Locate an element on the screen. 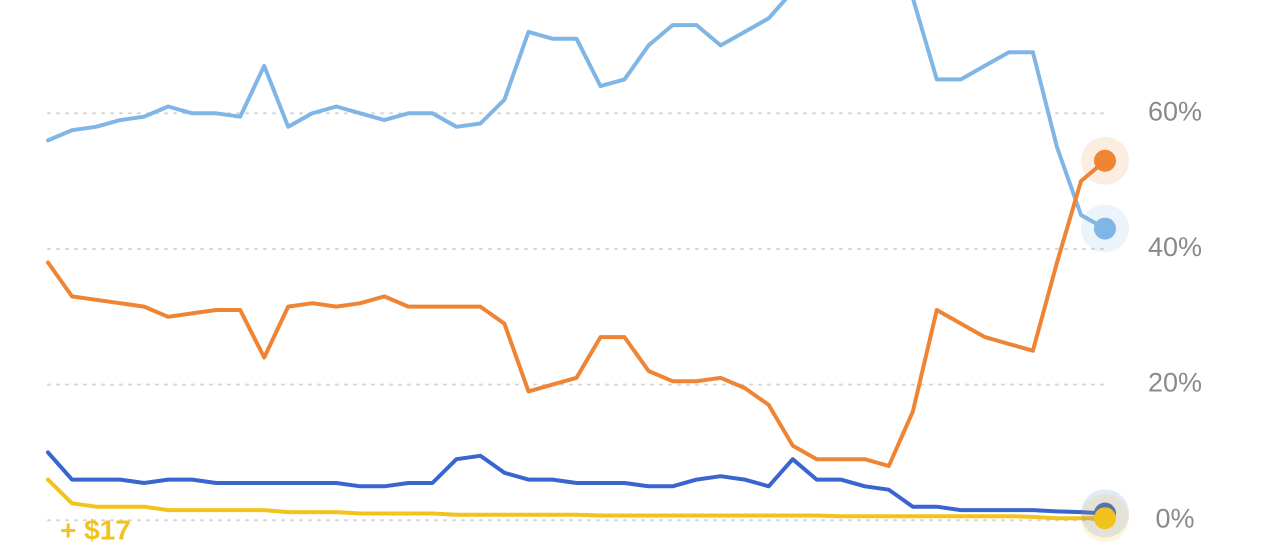  end-dots is located at coordinates (1105, 339).